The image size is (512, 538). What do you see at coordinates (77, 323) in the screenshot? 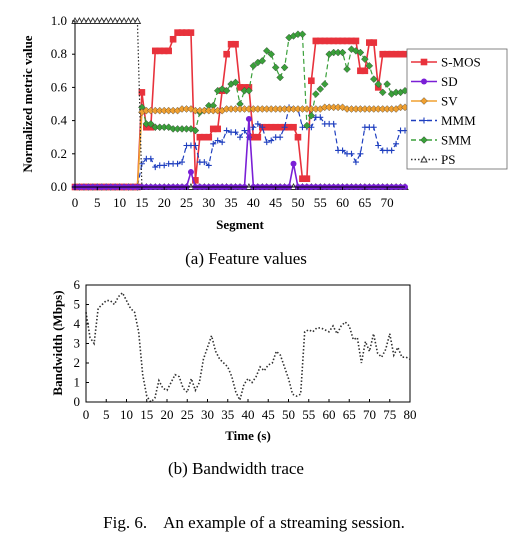
I see `chart-b-y-tick-label: 4` at bounding box center [77, 323].